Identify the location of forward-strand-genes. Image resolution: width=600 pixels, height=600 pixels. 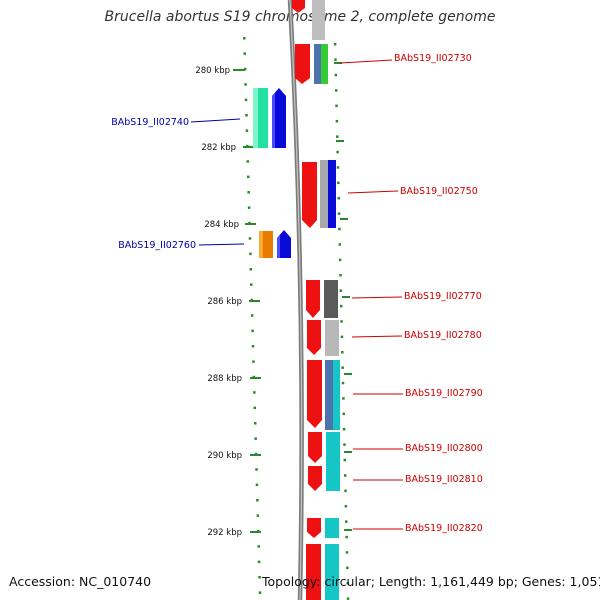
(316, 300).